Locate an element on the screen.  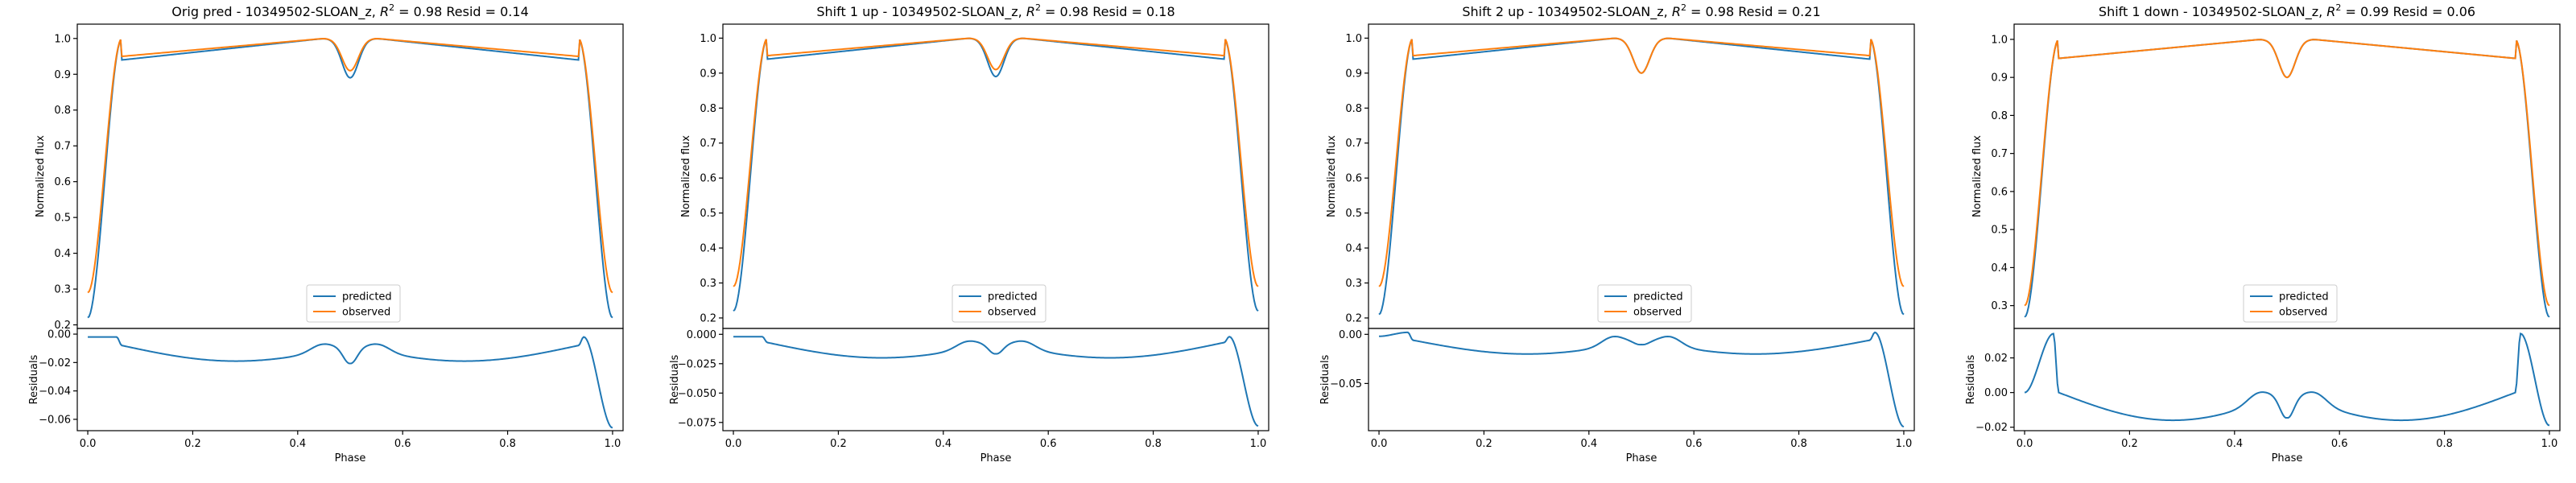
title-prefix: Shift 2 up - 10349502-SLOAN_z, is located at coordinates (1566, 12).